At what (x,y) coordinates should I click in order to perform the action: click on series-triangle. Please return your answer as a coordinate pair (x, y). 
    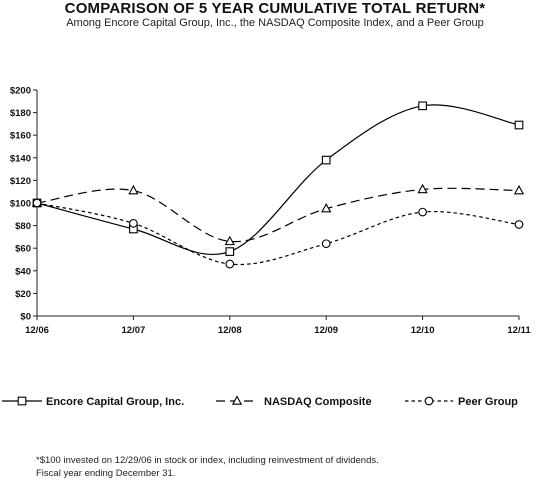
    Looking at the image, I should click on (278, 214).